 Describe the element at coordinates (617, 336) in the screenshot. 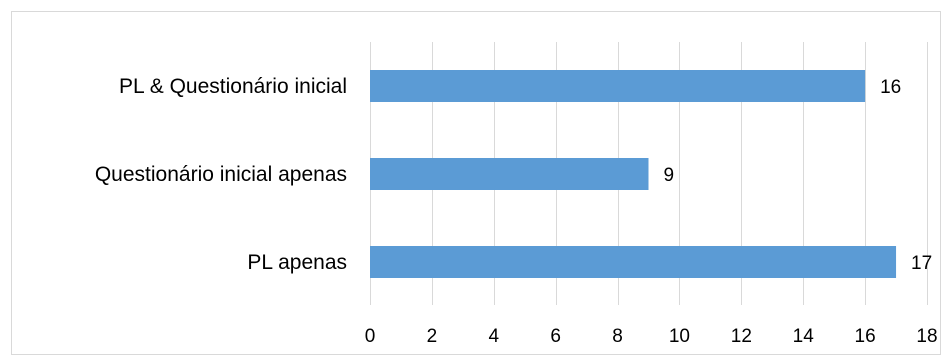

I see `x-tick-label: 8` at that location.